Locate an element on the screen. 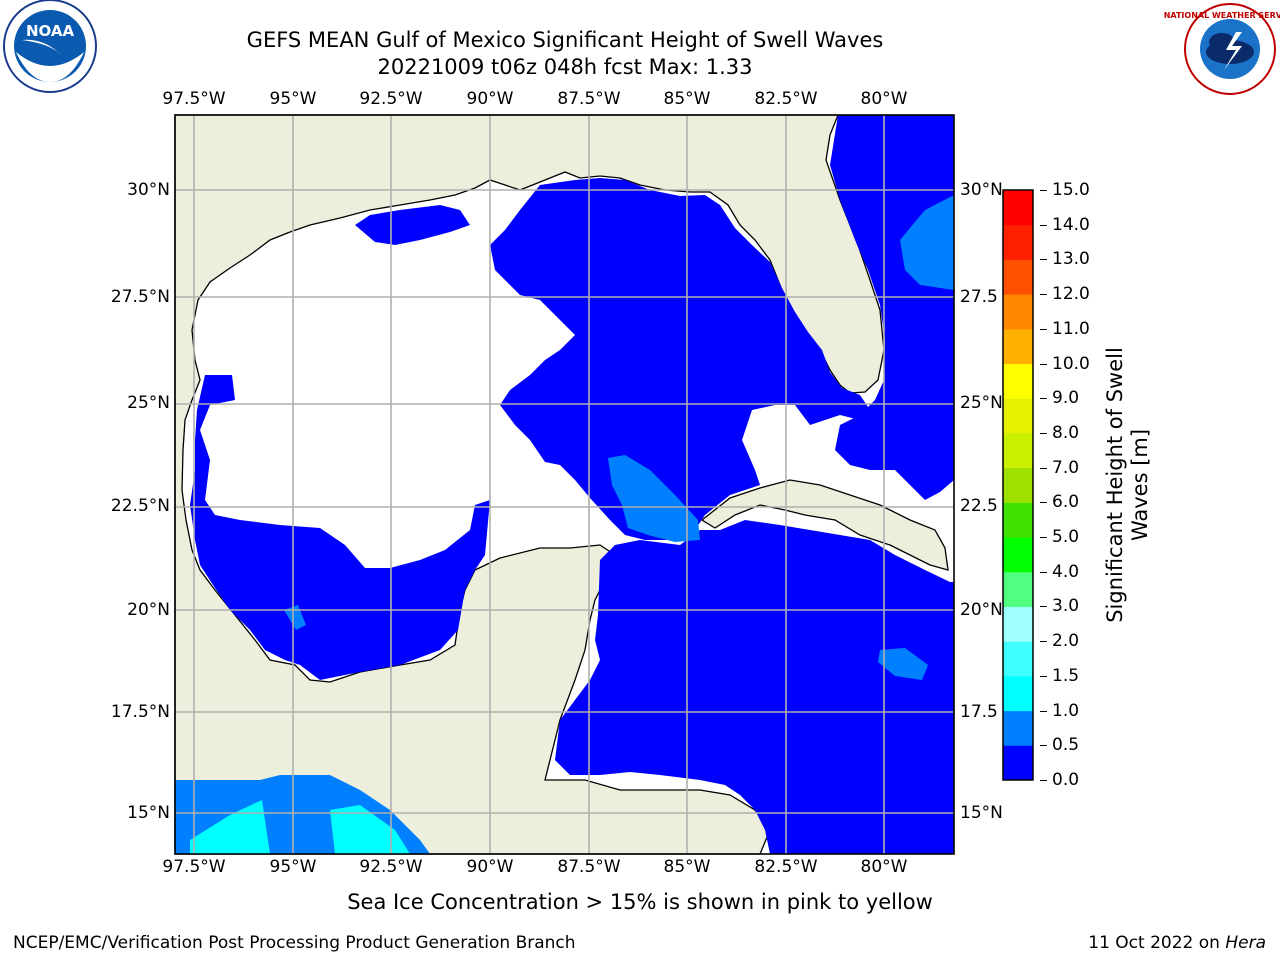 This screenshot has width=1280, height=960. colorbar-label-line1: Significant Height of Swell is located at coordinates (1115, 485).